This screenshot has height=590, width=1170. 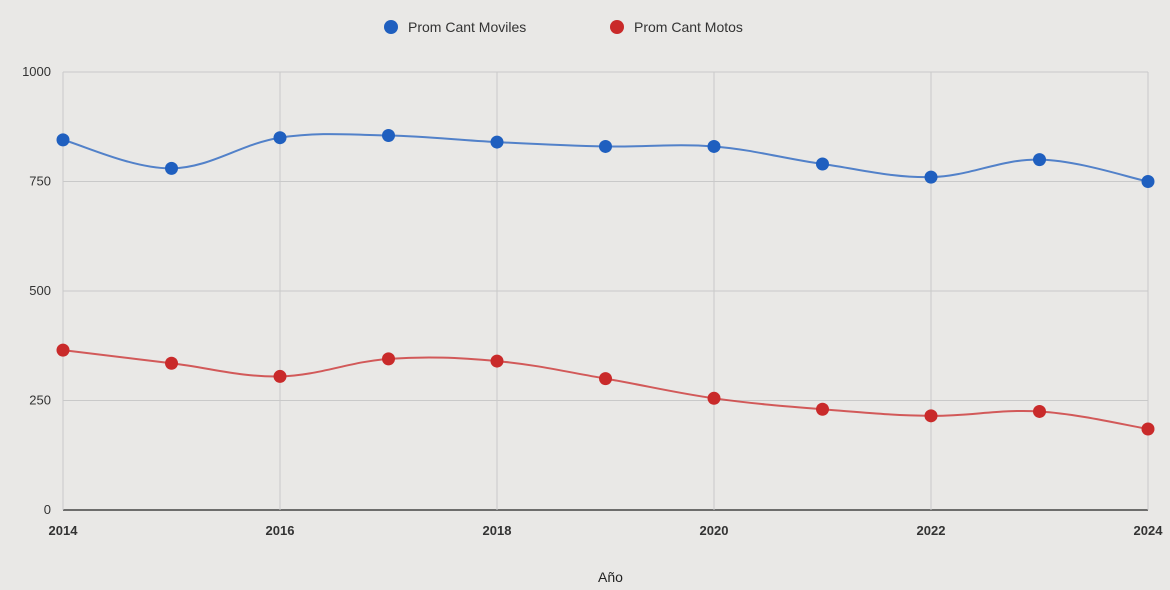 I want to click on y-tick-label: 250, so click(x=40, y=400).